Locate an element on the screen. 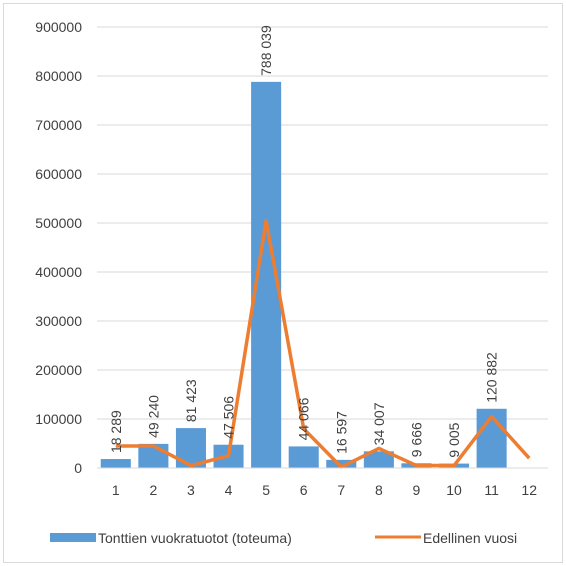 This screenshot has width=566, height=566. x-tick-label: 11 is located at coordinates (491, 490).